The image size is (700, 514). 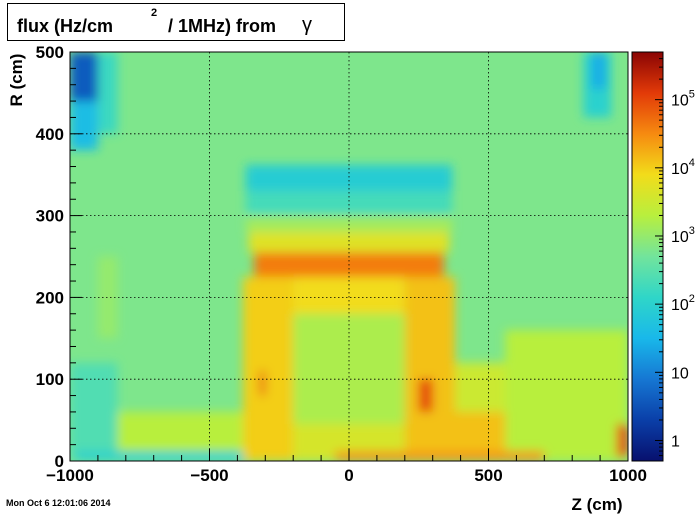 I want to click on colorbar-tick-label: 10², so click(x=683, y=303).